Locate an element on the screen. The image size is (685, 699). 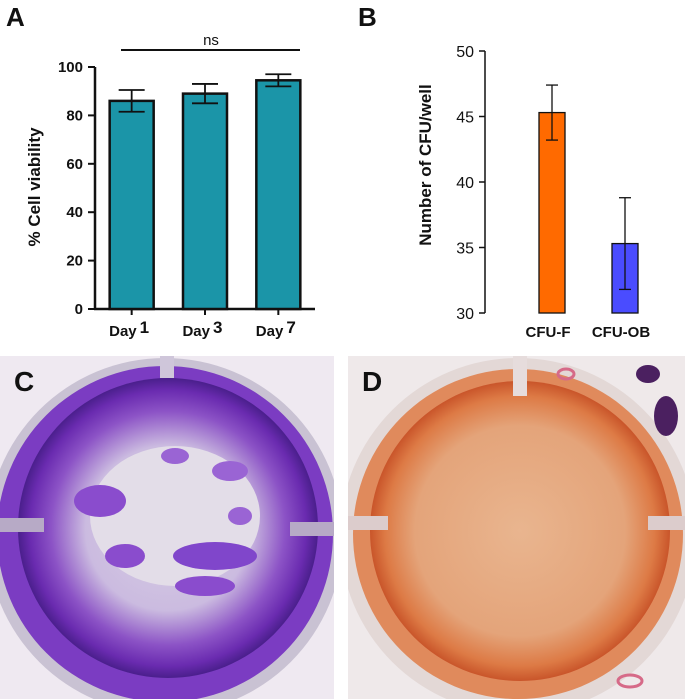
chart-a-y-tick-label: 80 is located at coordinates (74, 115).